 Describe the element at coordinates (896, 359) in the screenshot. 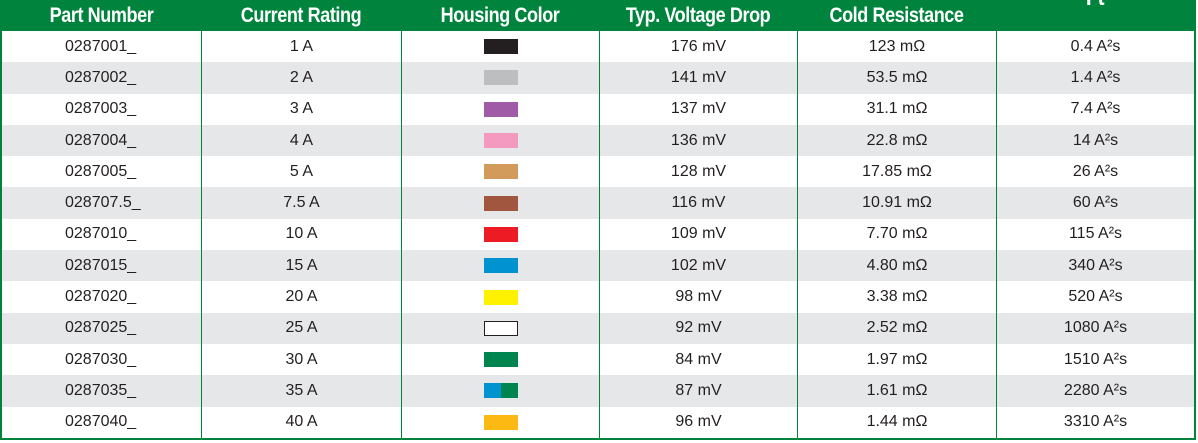

I see `cold-resistance-cell: 1.97 mΩ` at that location.